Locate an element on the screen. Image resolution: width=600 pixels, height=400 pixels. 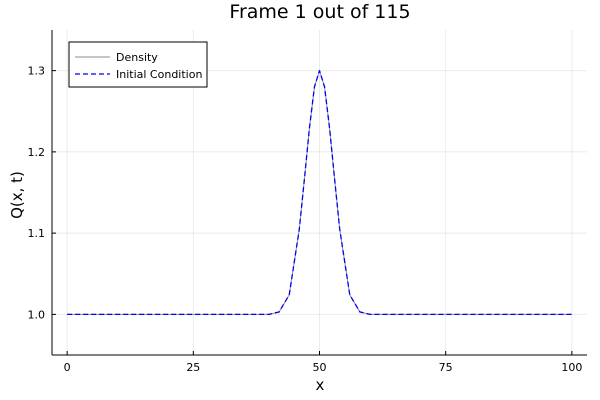
x-tick-label: 50 is located at coordinates (320, 367).